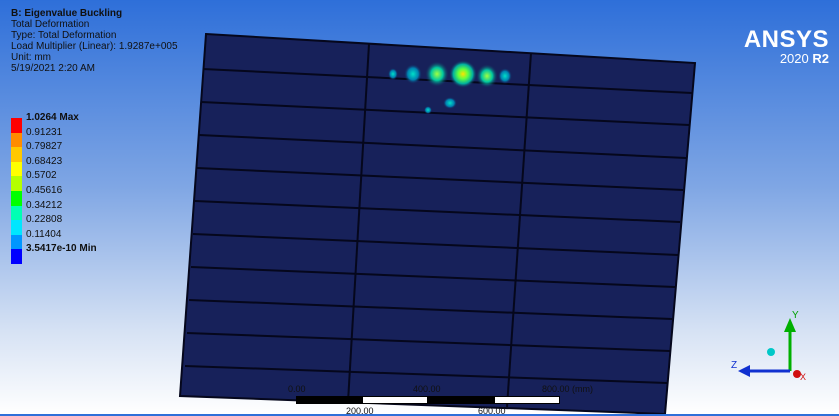 The image size is (839, 416). What do you see at coordinates (64, 35) in the screenshot?
I see `result-type: Type: Total Deformation` at bounding box center [64, 35].